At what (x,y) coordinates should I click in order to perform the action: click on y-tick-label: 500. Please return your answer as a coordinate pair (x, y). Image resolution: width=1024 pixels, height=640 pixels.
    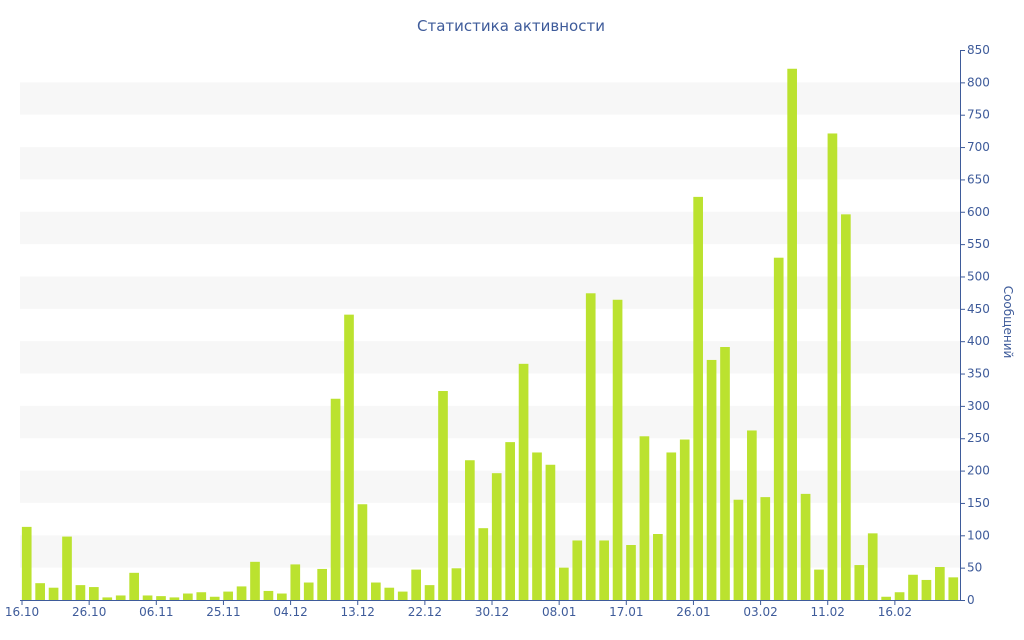
    Looking at the image, I should click on (978, 276).